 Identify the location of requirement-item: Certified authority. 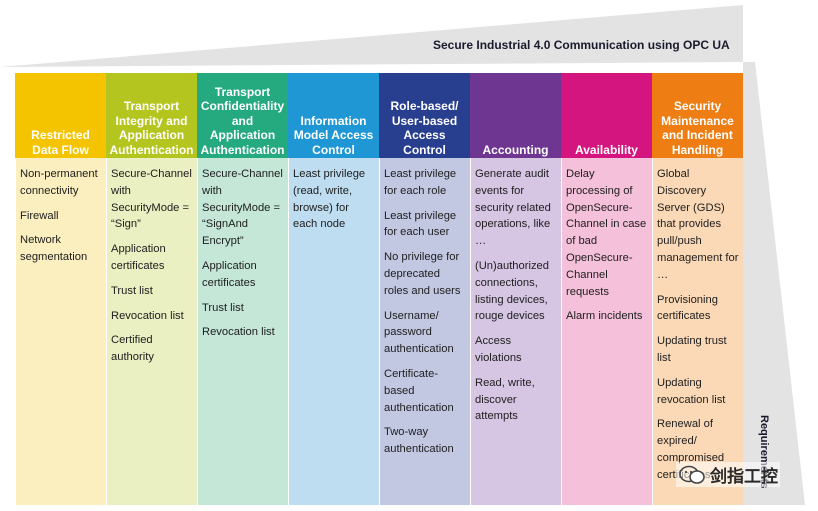
(132, 349).